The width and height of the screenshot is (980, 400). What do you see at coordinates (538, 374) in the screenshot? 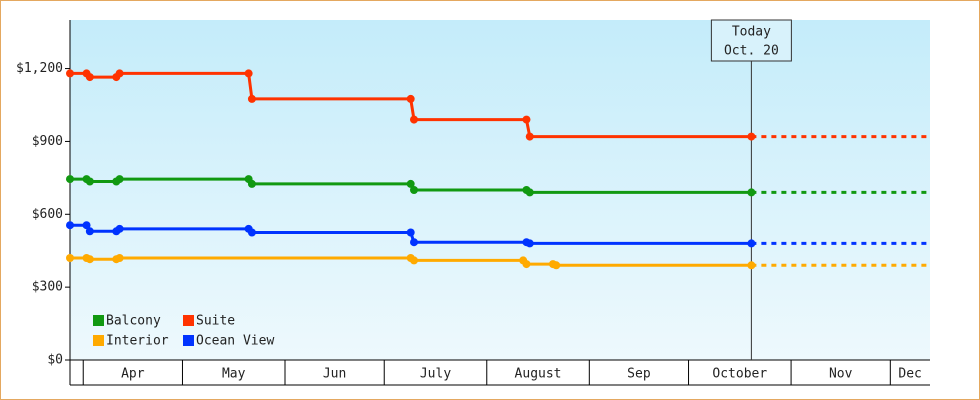
I see `x-tick-label: August` at bounding box center [538, 374].